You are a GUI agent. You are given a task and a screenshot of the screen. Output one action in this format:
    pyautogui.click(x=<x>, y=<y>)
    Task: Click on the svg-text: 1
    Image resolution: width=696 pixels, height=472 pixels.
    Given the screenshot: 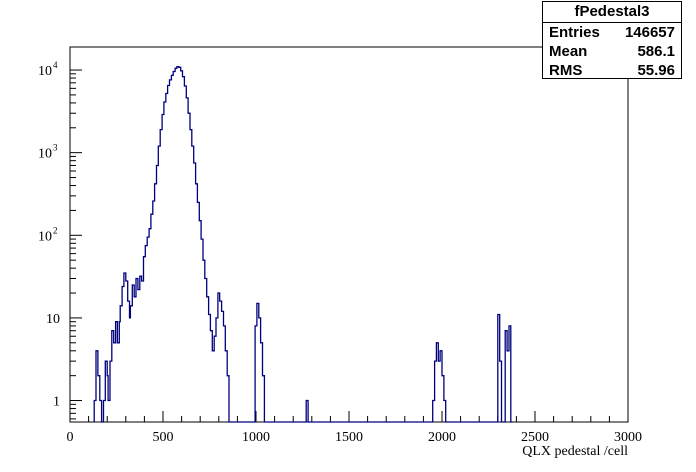 What is the action you would take?
    pyautogui.click(x=56, y=402)
    